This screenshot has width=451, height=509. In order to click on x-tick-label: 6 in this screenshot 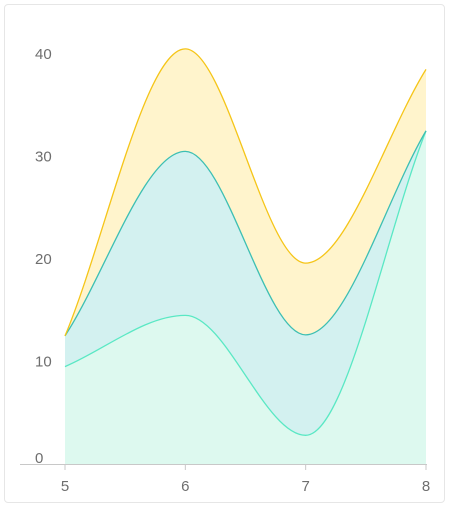, I will do `click(185, 486)`.